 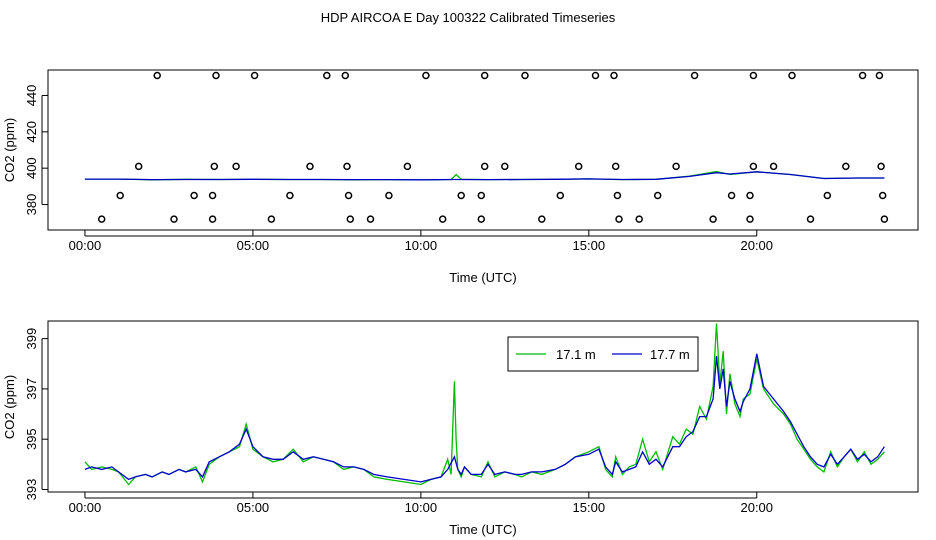 I want to click on y-tick-label: 395, so click(x=31, y=439).